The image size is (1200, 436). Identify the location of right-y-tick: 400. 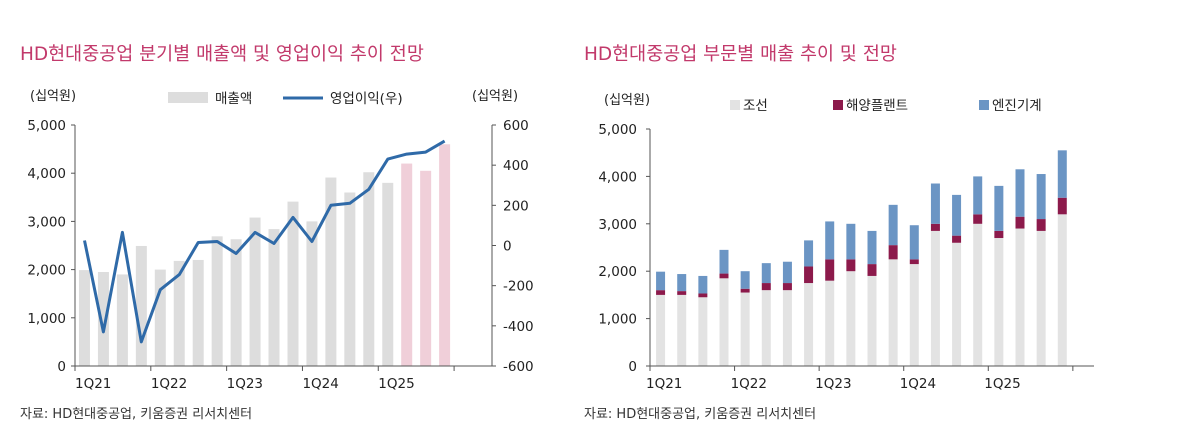
(516, 166).